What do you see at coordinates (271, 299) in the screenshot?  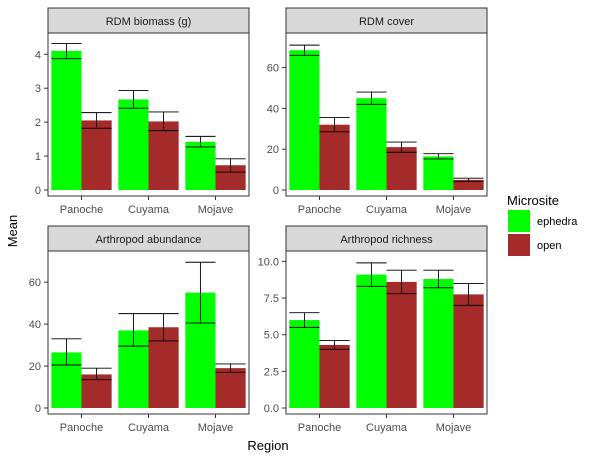 I see `y-tick-label: 7.5` at bounding box center [271, 299].